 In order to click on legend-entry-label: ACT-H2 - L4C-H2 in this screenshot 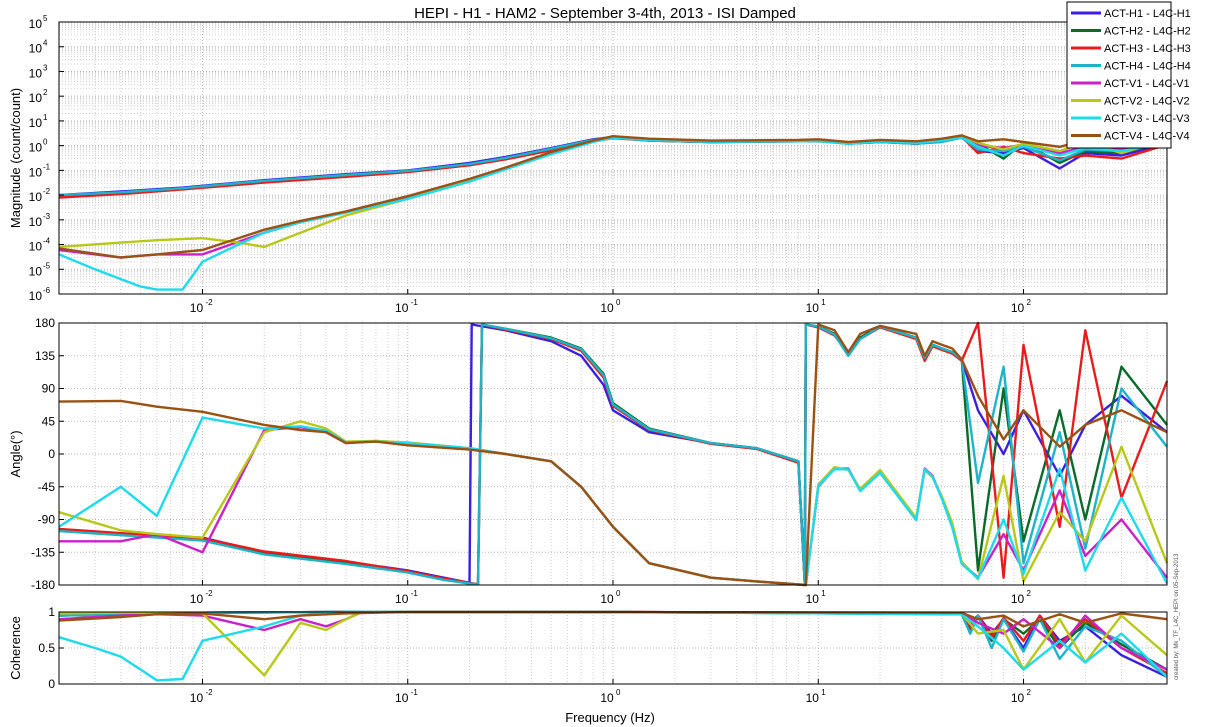, I will do `click(1147, 32)`.